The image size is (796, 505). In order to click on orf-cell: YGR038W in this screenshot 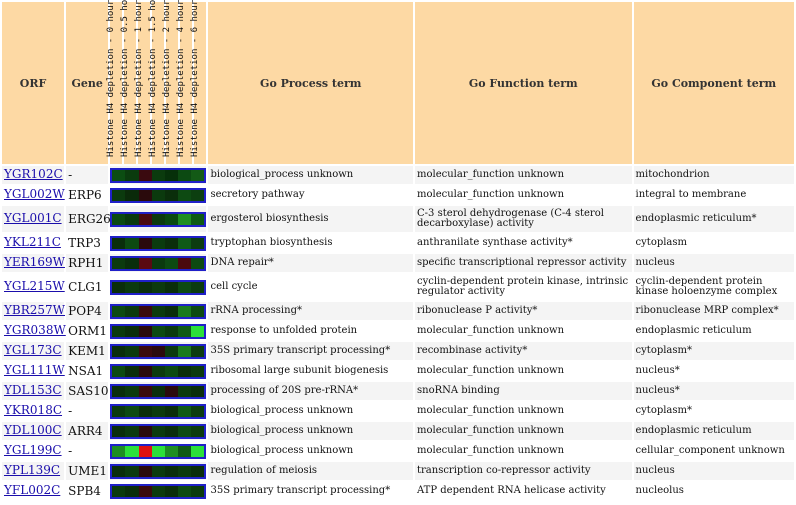, I will do `click(34, 331)`.